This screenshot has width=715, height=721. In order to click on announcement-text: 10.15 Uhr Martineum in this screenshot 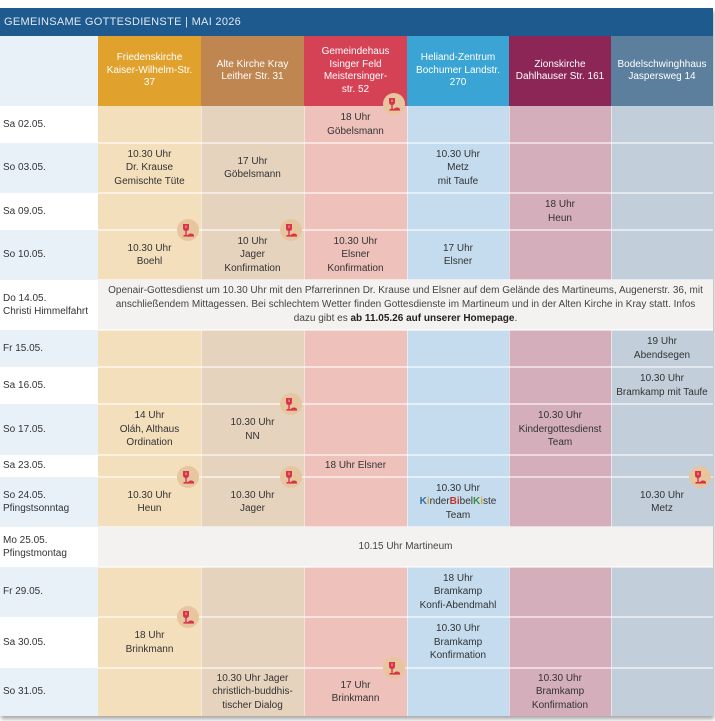, I will do `click(406, 547)`.